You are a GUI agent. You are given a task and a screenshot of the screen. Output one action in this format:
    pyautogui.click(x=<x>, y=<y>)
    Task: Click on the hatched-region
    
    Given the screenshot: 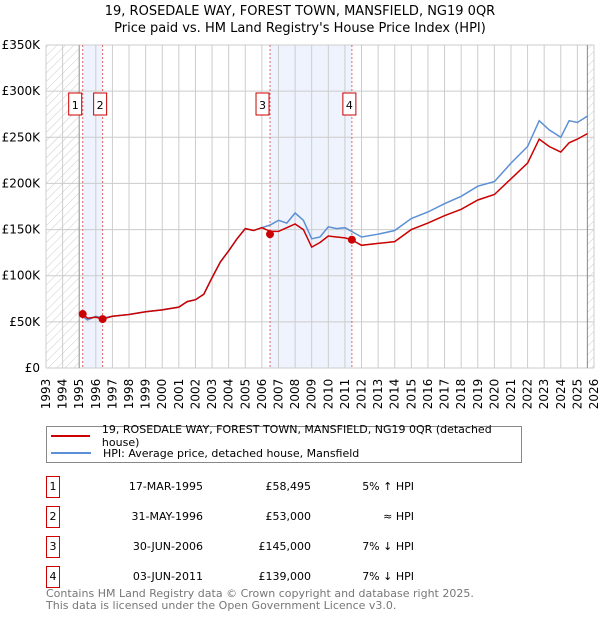 What is the action you would take?
    pyautogui.click(x=590, y=206)
    